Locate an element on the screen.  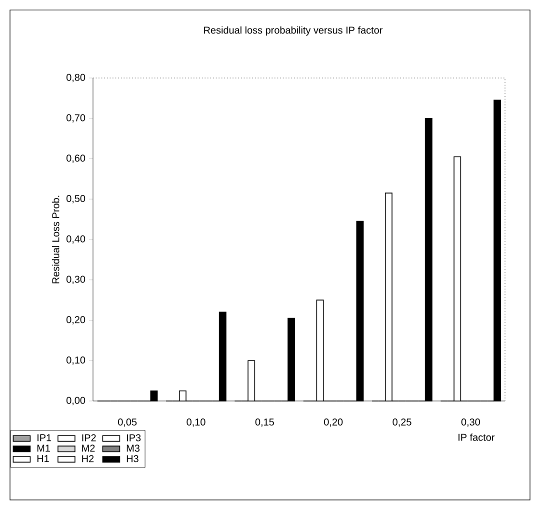
legend-label: IP2 is located at coordinates (89, 438).